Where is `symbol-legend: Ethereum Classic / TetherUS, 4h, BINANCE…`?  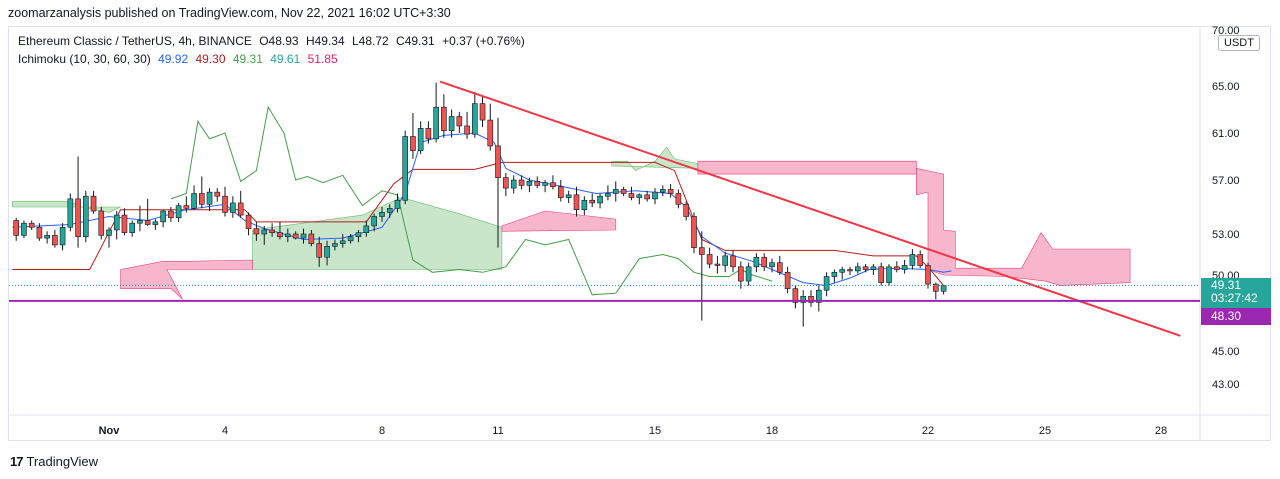
symbol-legend: Ethereum Classic / TetherUS, 4h, BINANCE… is located at coordinates (273, 41).